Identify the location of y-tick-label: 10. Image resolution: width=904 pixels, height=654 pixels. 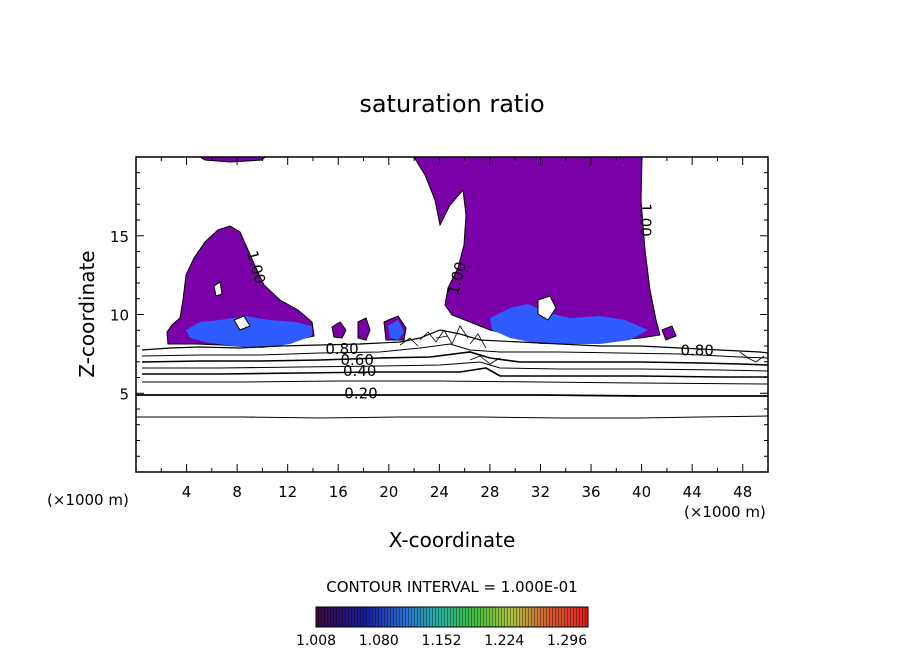
(119, 316).